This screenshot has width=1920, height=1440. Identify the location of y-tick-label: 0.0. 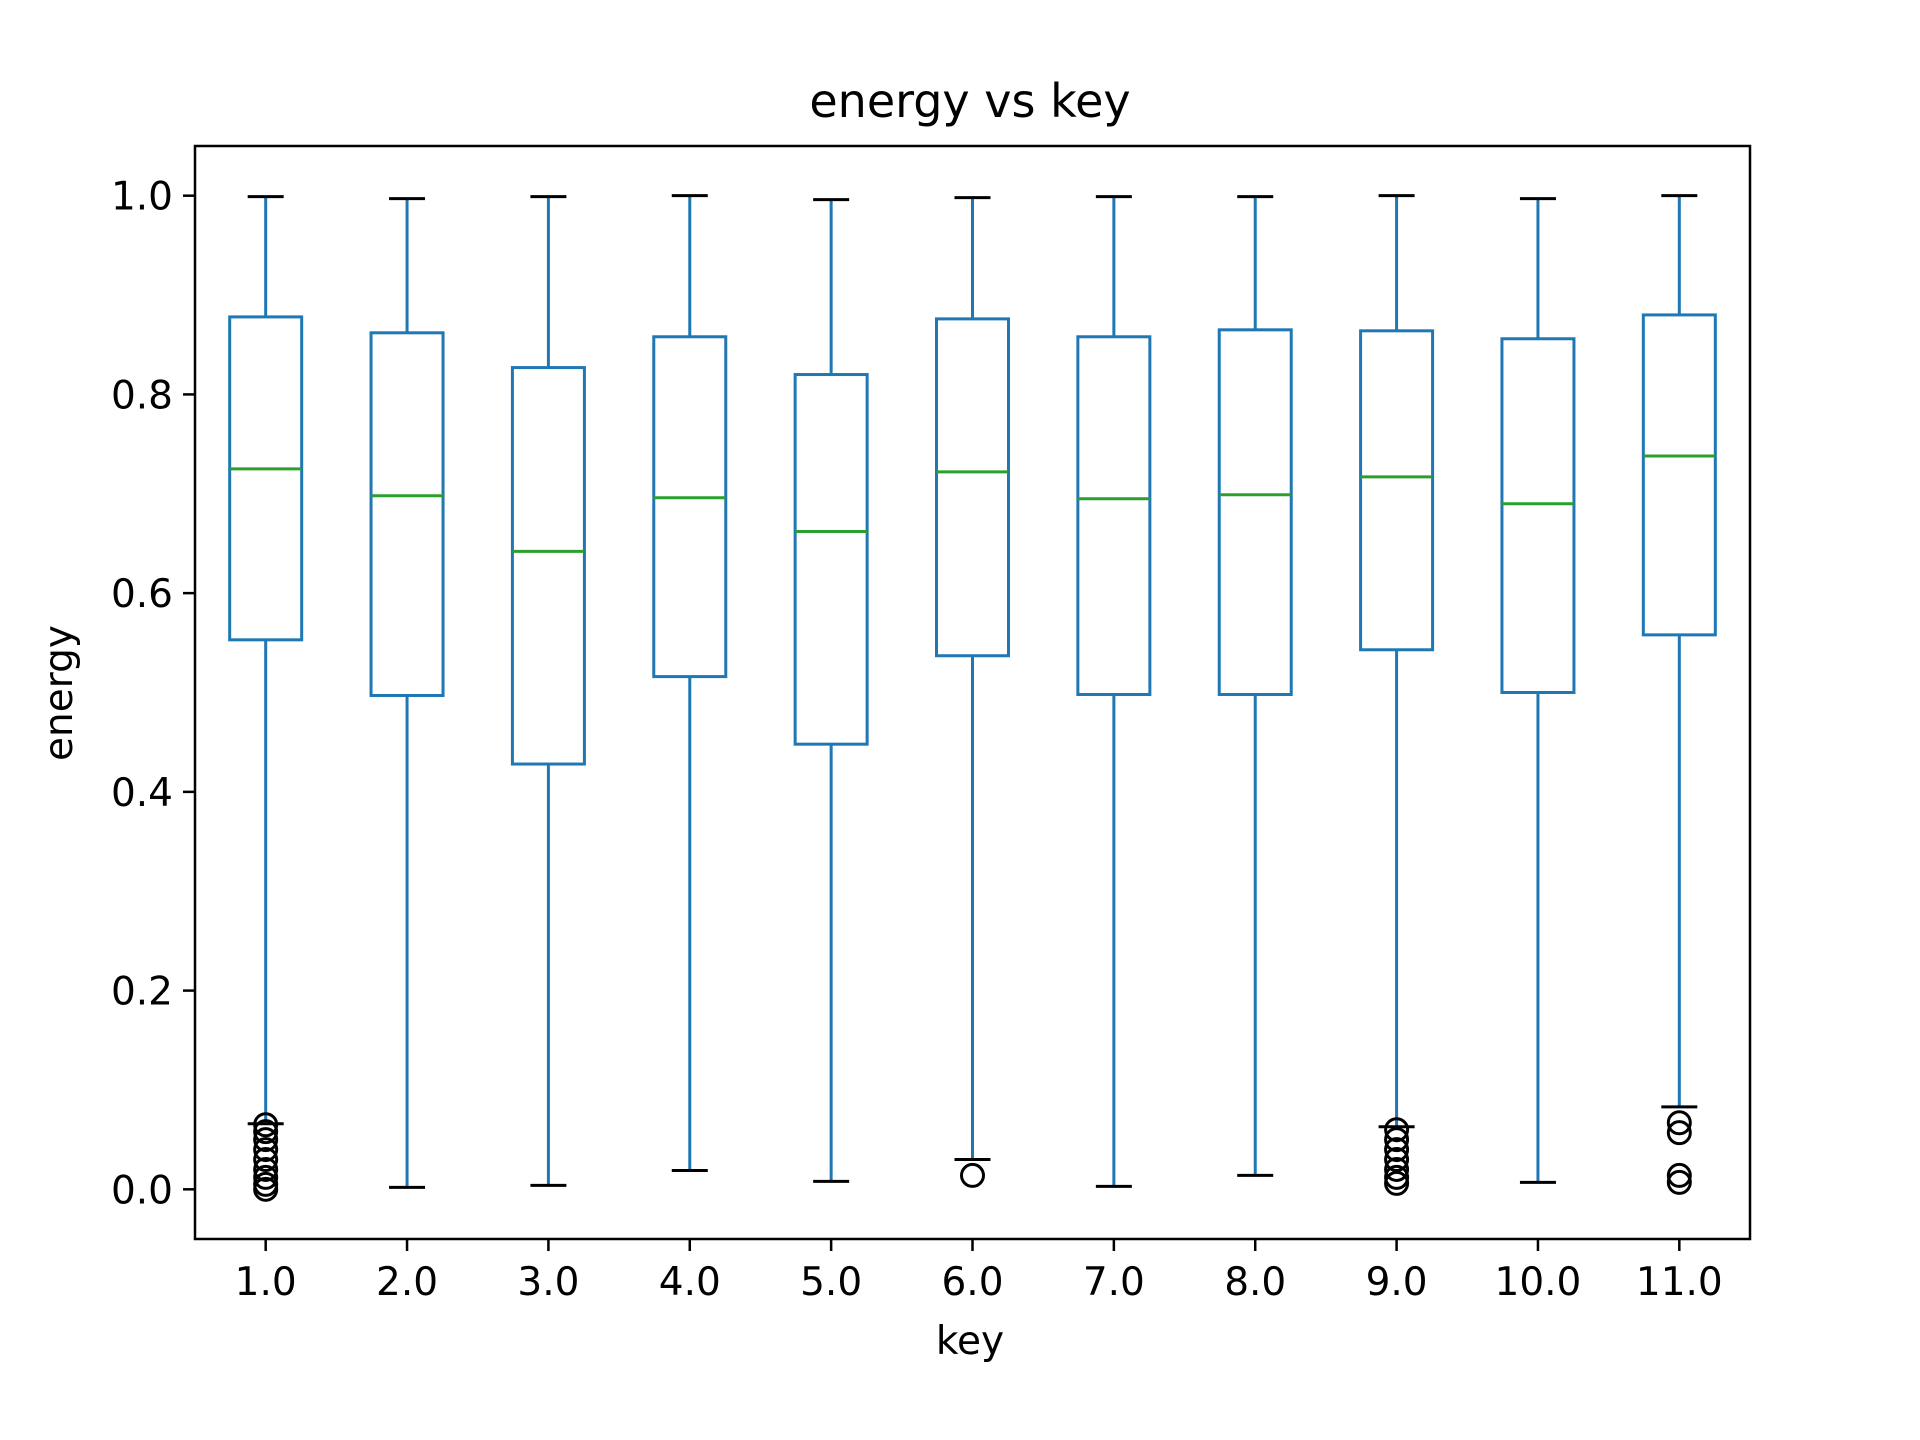
(142, 1190).